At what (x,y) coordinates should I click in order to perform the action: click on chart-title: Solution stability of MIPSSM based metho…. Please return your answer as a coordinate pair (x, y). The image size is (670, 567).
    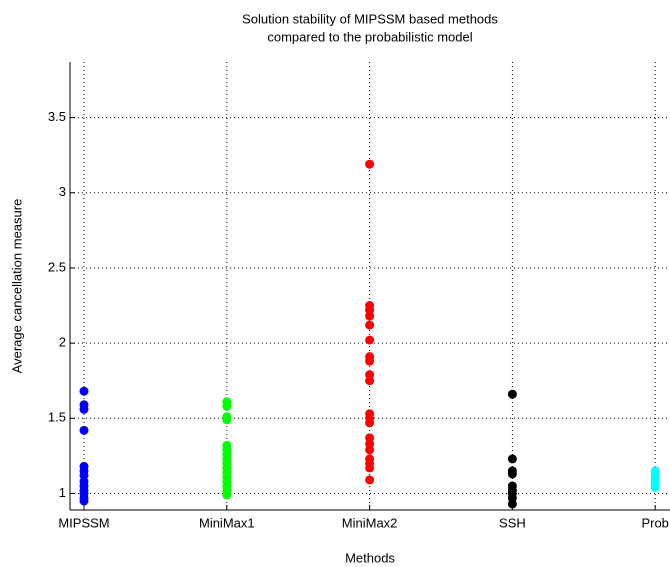
    Looking at the image, I should click on (370, 18).